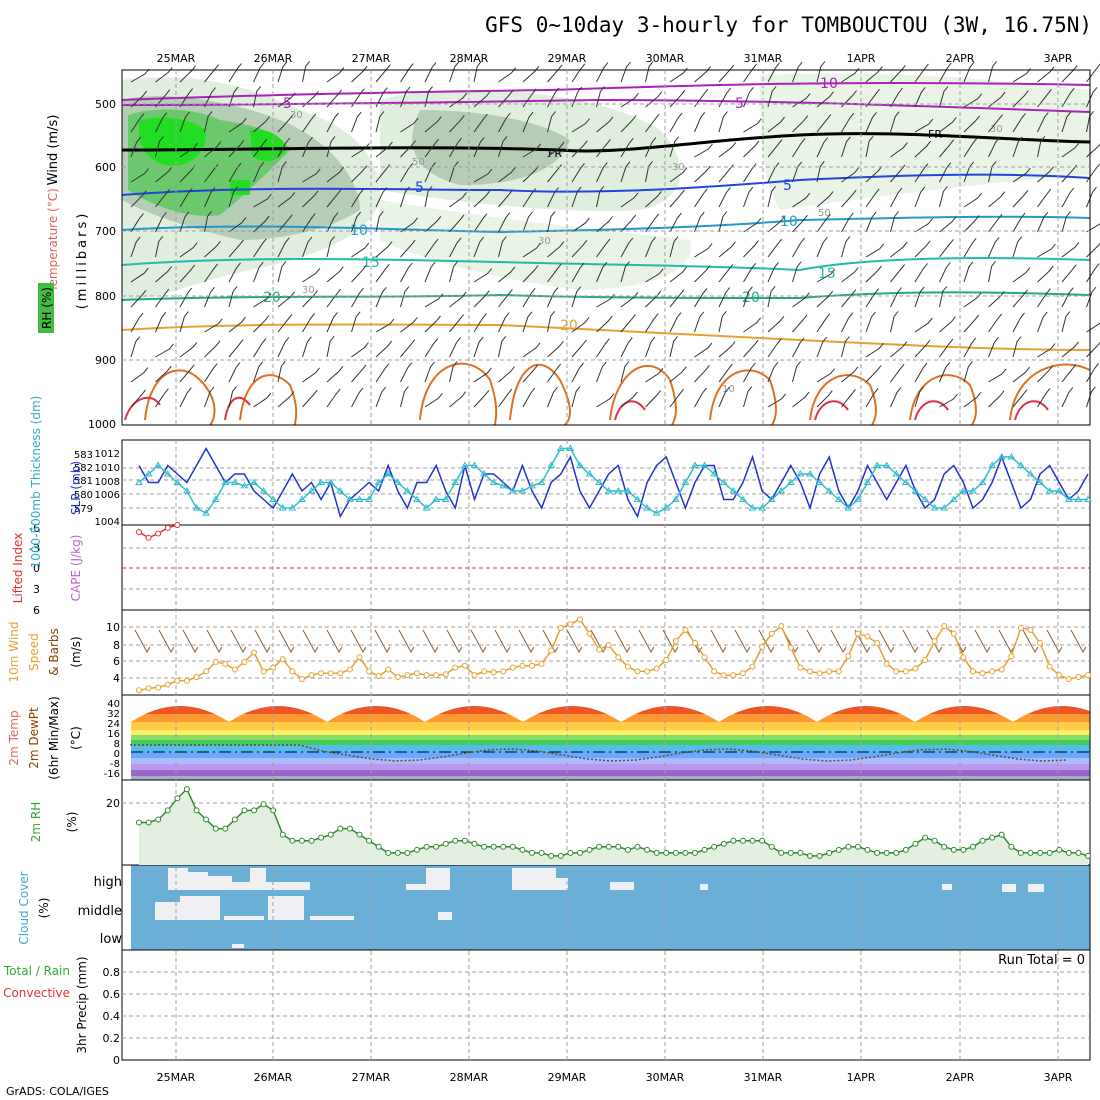  What do you see at coordinates (82, 1004) in the screenshot?
I see `axis-label-3hr-precip: 3hr Precip (mm)` at bounding box center [82, 1004].